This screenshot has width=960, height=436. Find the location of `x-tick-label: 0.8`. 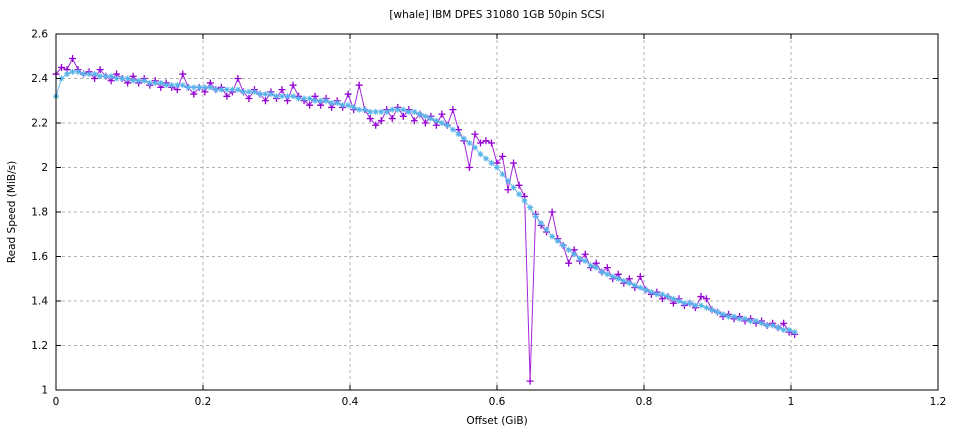

x-tick-label: 0.8 is located at coordinates (644, 402).